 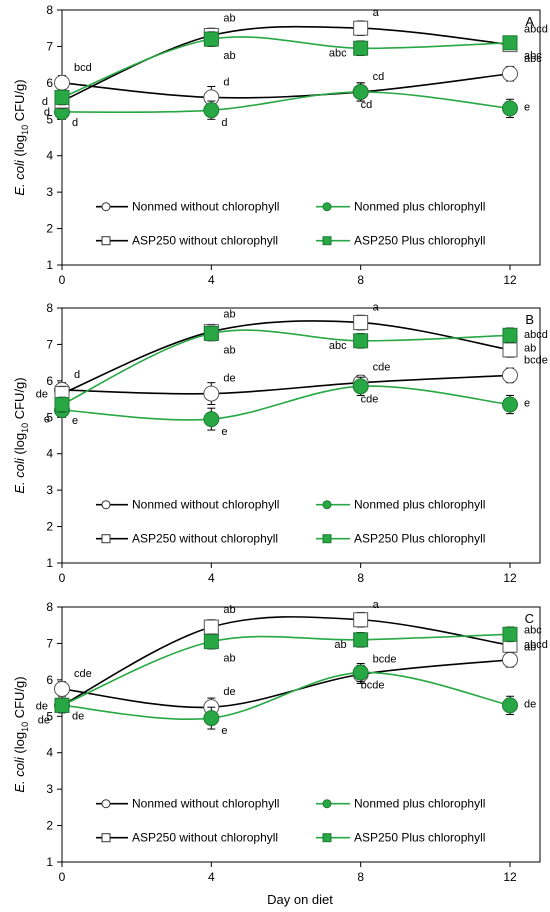 What do you see at coordinates (83, 68) in the screenshot?
I see `significance-label: bcd` at bounding box center [83, 68].